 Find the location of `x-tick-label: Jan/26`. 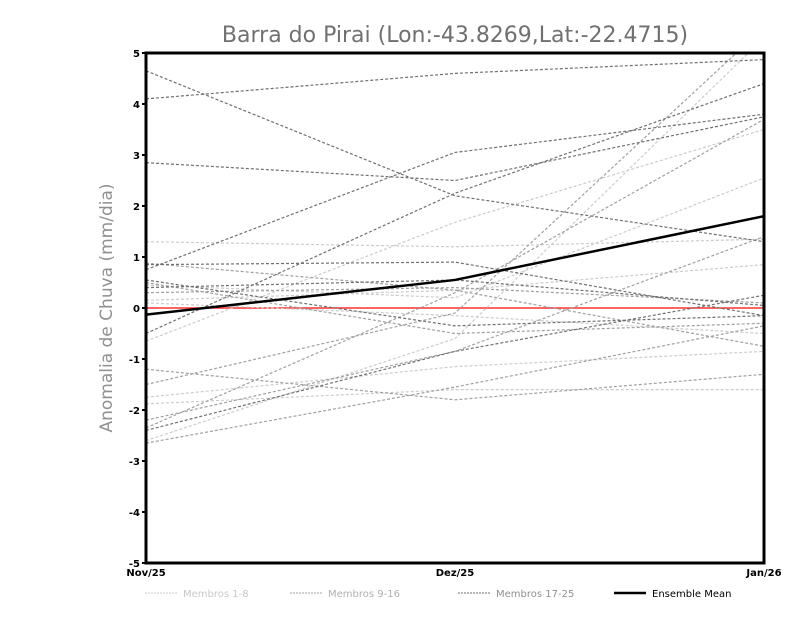

x-tick-label: Jan/26 is located at coordinates (763, 573).